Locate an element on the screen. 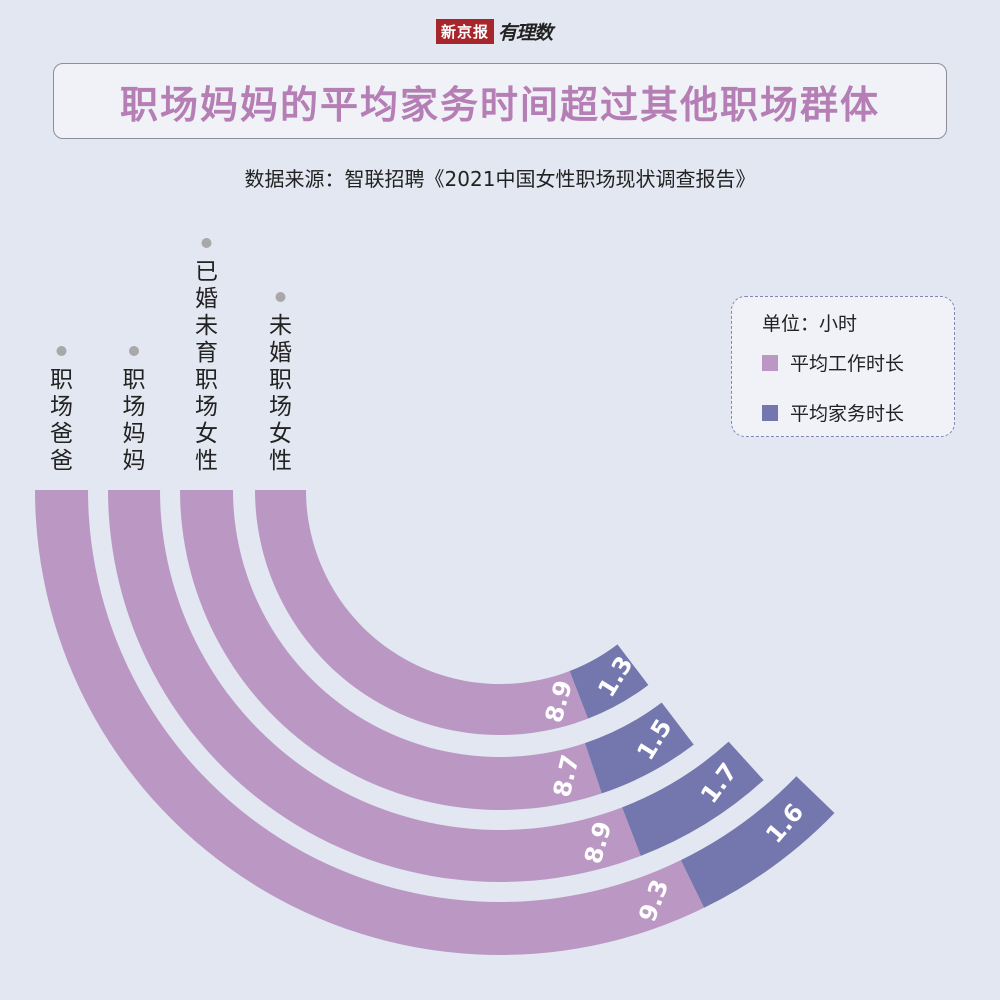 The height and width of the screenshot is (1000, 1000). title-box: 职场妈妈的平均家务时间超过其他职场群体 is located at coordinates (500, 101).